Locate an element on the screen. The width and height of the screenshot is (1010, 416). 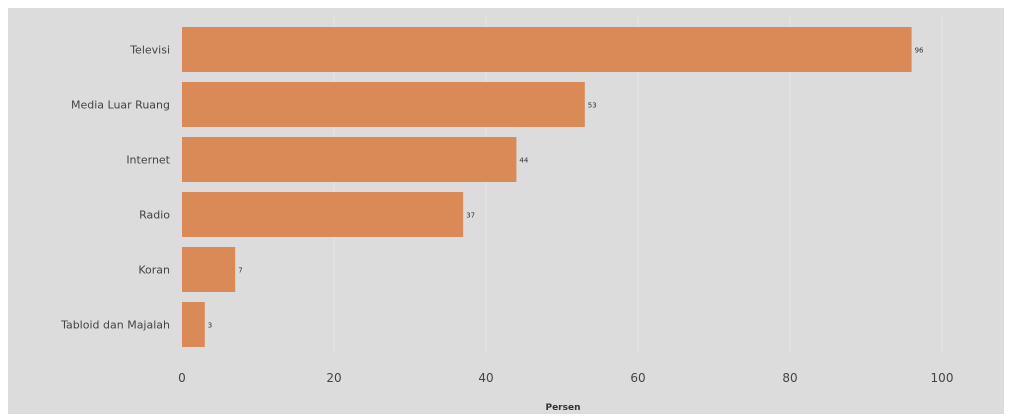
category-label: Televisi is located at coordinates (149, 50).